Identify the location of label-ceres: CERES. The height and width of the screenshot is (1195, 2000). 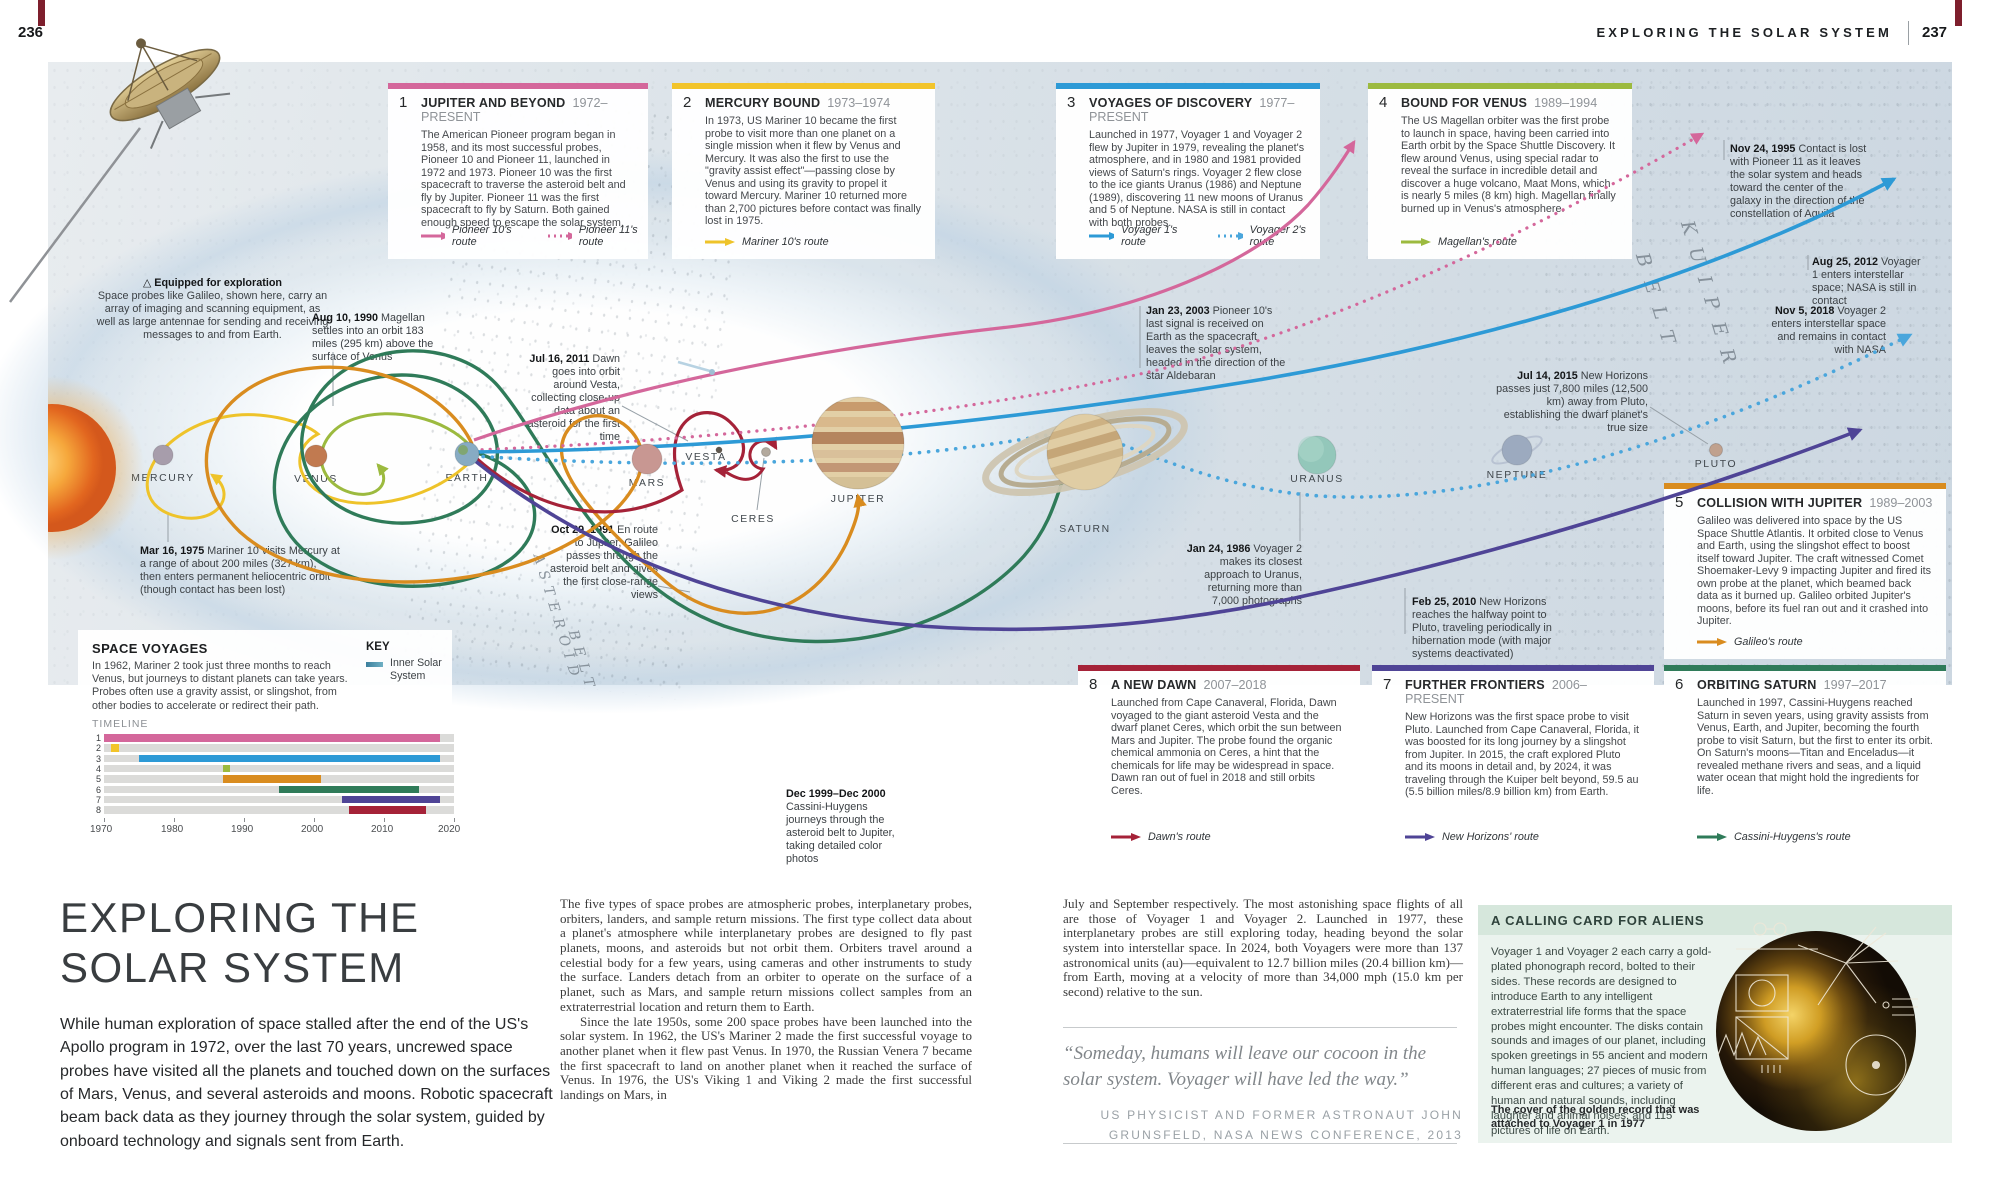
(753, 519).